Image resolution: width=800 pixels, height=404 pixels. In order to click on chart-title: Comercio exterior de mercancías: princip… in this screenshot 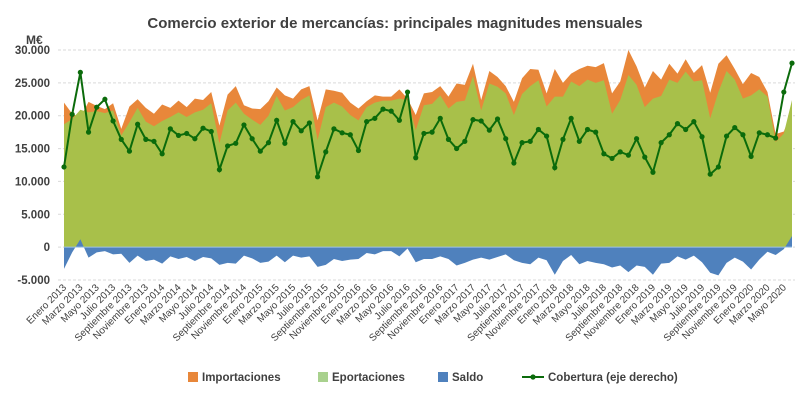, I will do `click(394, 23)`.